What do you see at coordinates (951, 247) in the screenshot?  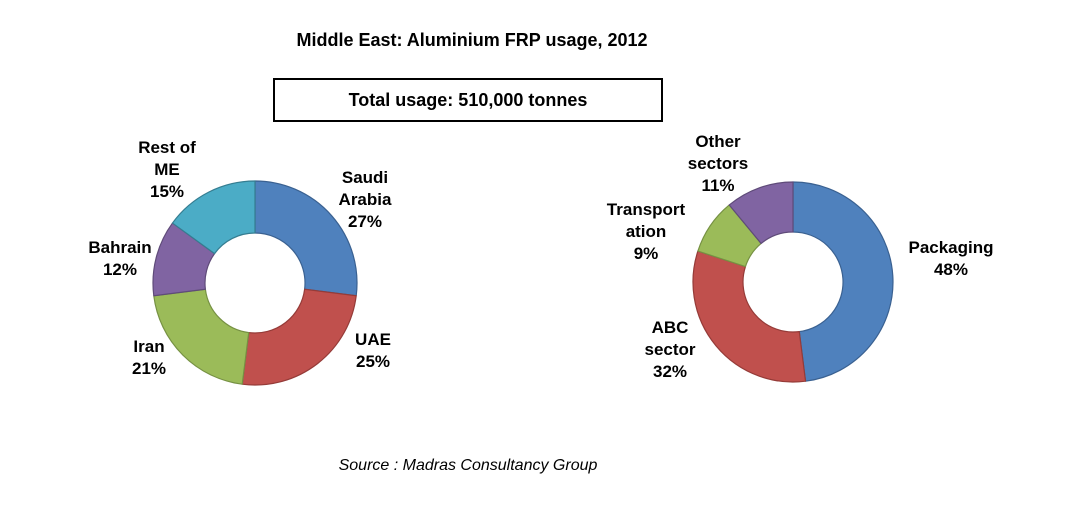 I see `label-line: Packaging` at bounding box center [951, 247].